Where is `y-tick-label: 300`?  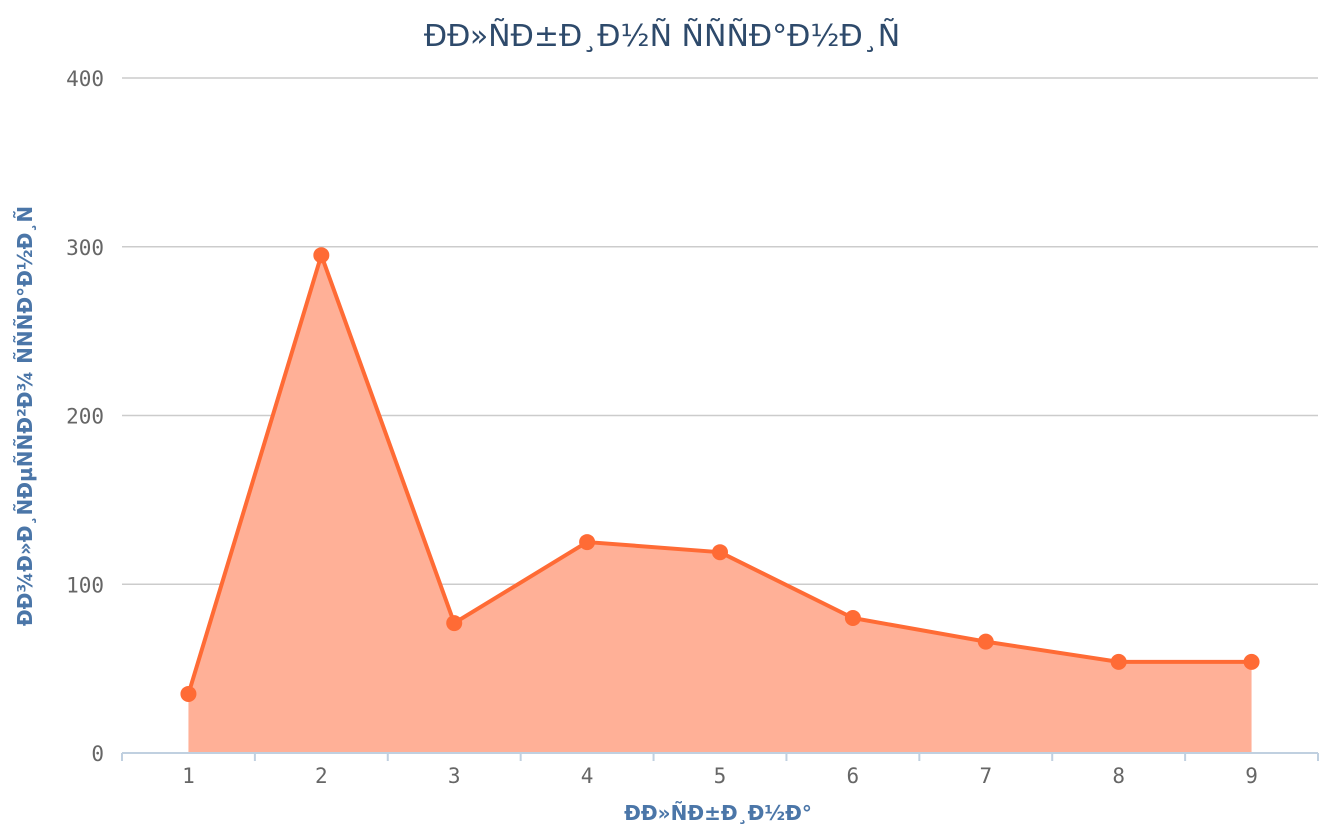
y-tick-label: 300 is located at coordinates (85, 248).